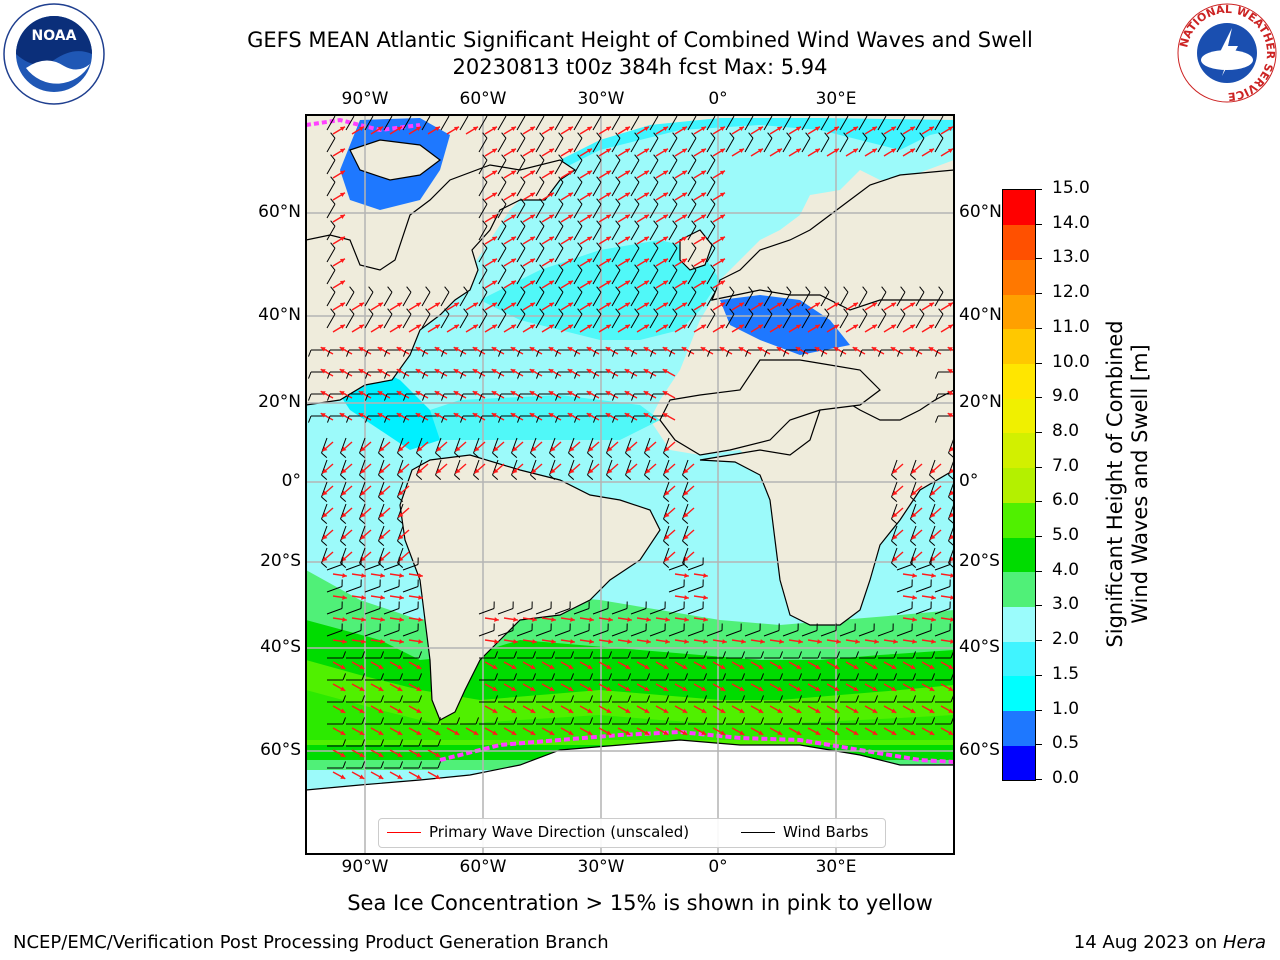 The width and height of the screenshot is (1280, 960). What do you see at coordinates (1066, 430) in the screenshot?
I see `colorbar-tick-label: 8.0` at bounding box center [1066, 430].